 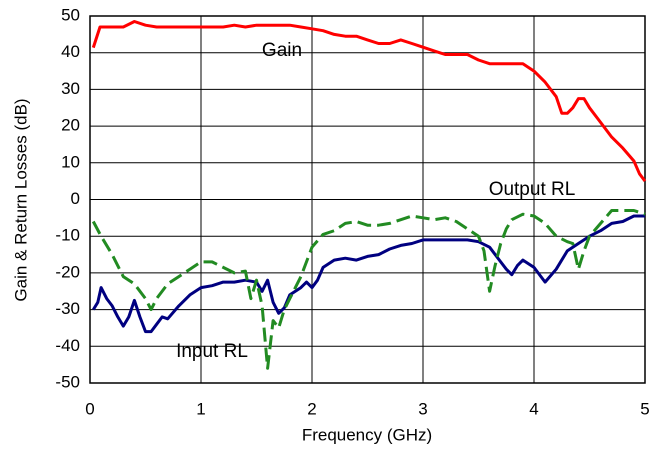 I want to click on y-tick-label: 10, so click(x=70, y=161).